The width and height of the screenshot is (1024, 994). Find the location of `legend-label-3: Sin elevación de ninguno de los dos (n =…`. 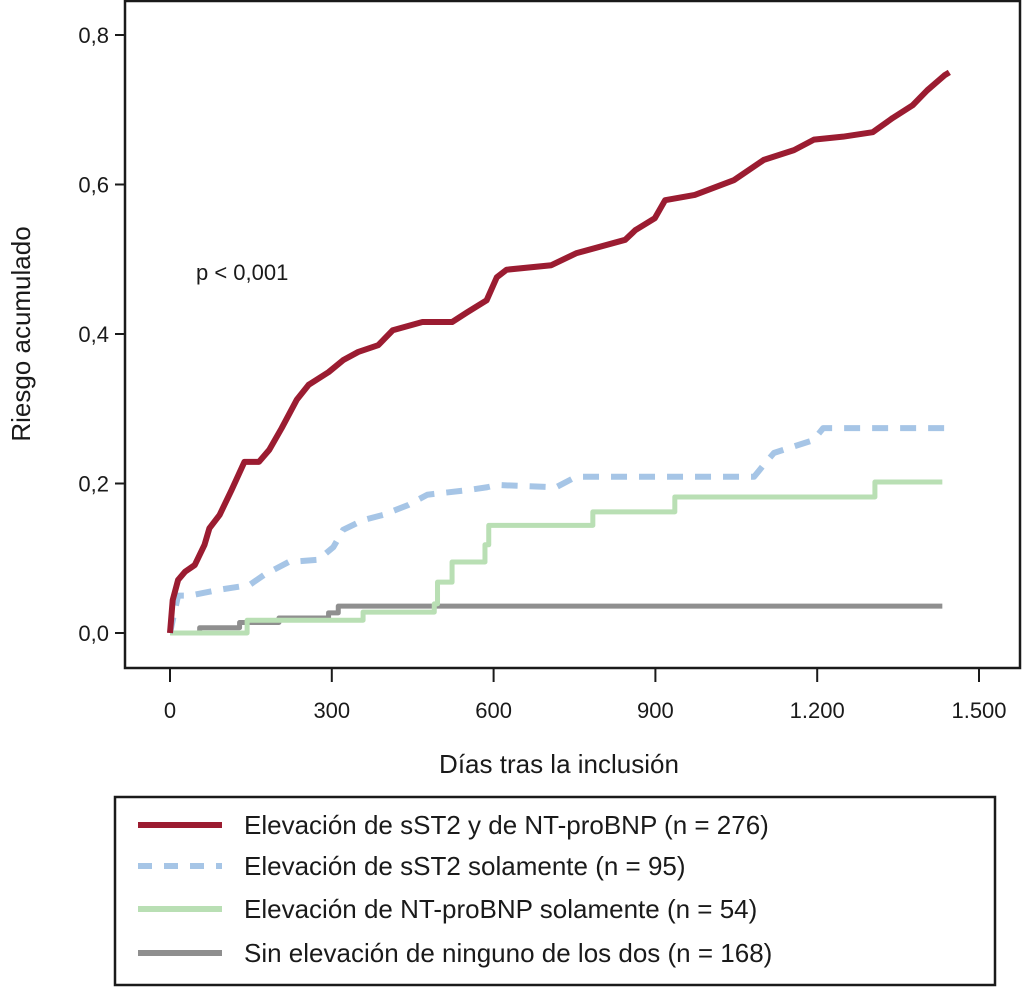

legend-label-3: Sin elevación de ninguno de los dos (n =… is located at coordinates (508, 953).